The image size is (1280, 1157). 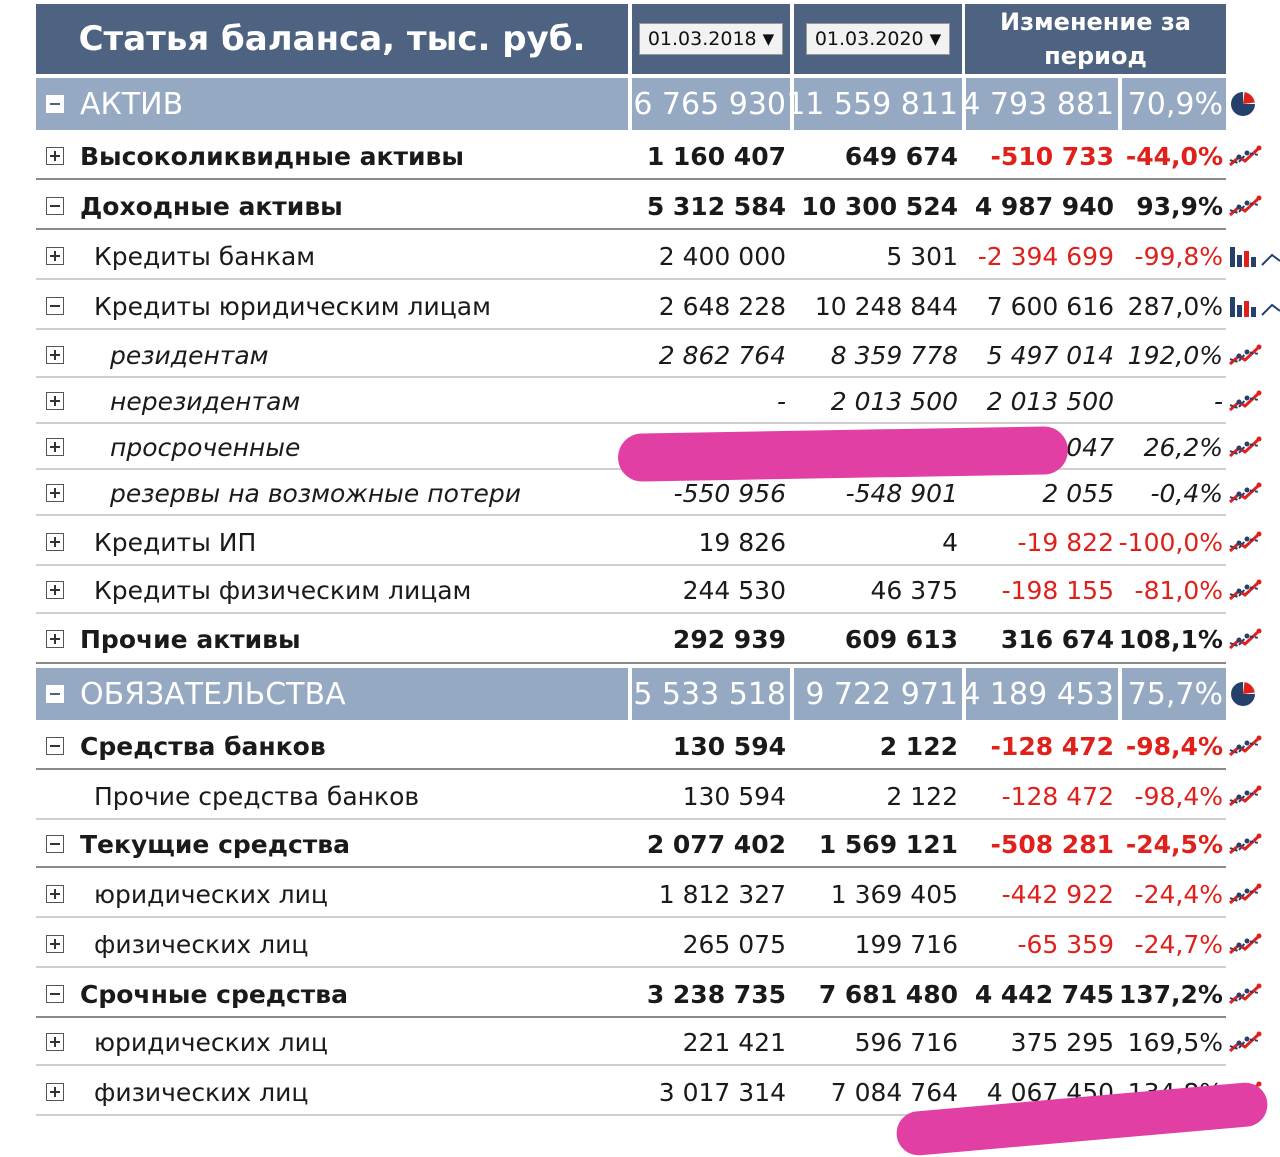 What do you see at coordinates (716, 206) in the screenshot?
I see `value-2018: 5 312 584` at bounding box center [716, 206].